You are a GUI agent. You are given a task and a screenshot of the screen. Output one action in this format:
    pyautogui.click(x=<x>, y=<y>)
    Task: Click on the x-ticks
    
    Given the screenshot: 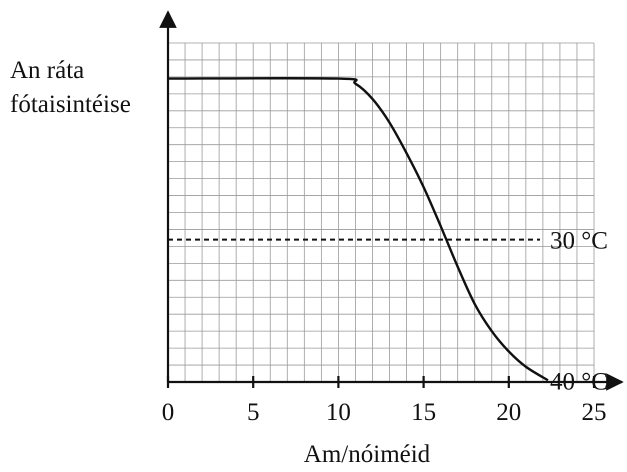 What is the action you would take?
    pyautogui.click(x=381, y=382)
    